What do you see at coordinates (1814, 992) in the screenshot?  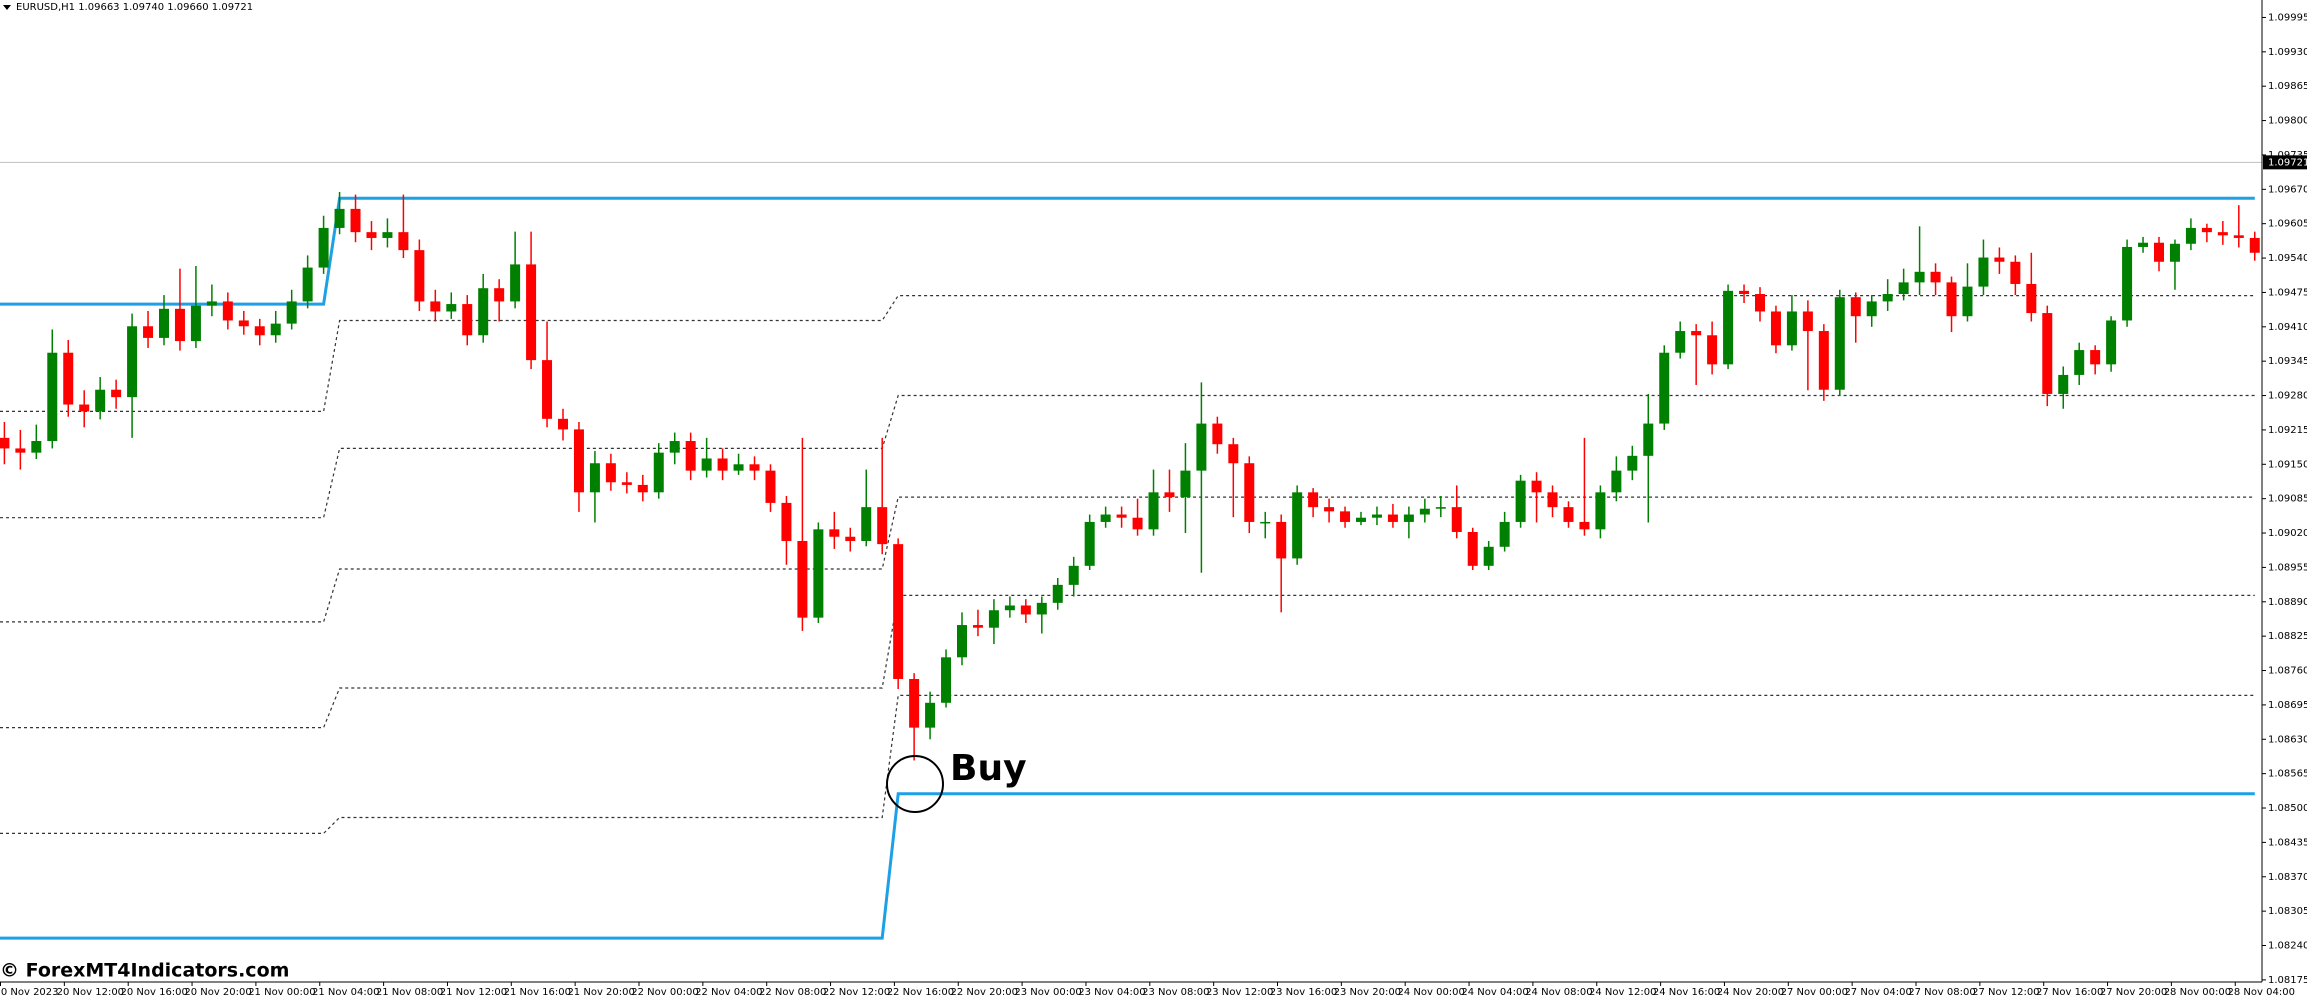 I see `x-tick-label: 27 Nov 00:00` at bounding box center [1814, 992].